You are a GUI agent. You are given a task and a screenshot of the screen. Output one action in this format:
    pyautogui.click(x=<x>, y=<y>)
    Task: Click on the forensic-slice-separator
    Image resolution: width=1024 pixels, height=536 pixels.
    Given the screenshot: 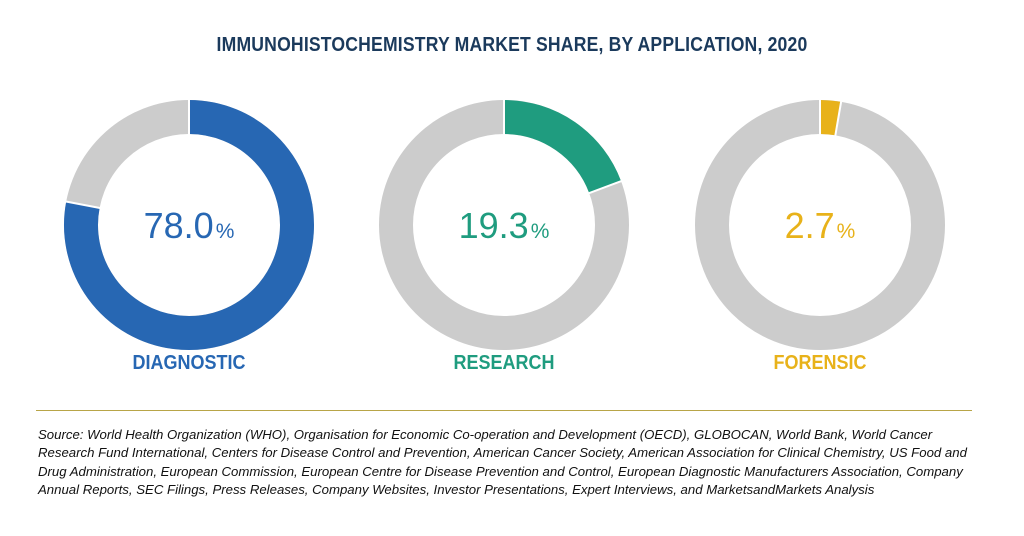 What is the action you would take?
    pyautogui.click(x=838, y=118)
    